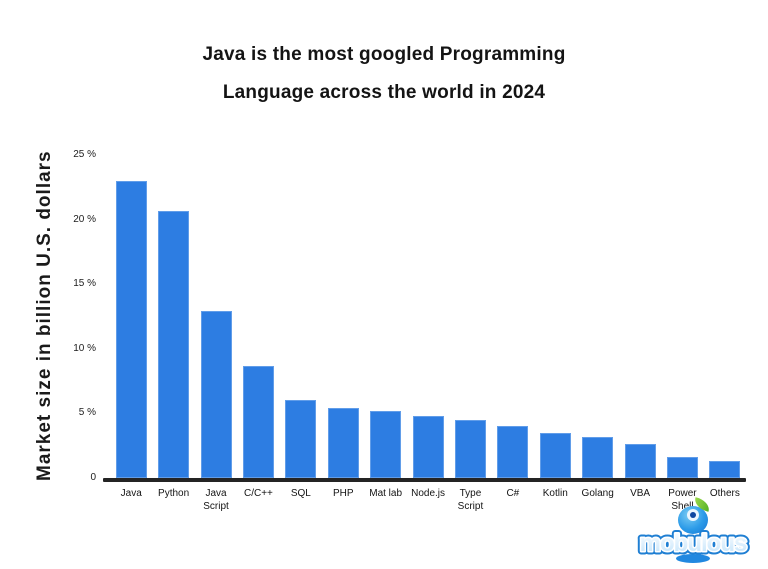 The height and width of the screenshot is (569, 768). What do you see at coordinates (343, 443) in the screenshot?
I see `bar-php` at bounding box center [343, 443].